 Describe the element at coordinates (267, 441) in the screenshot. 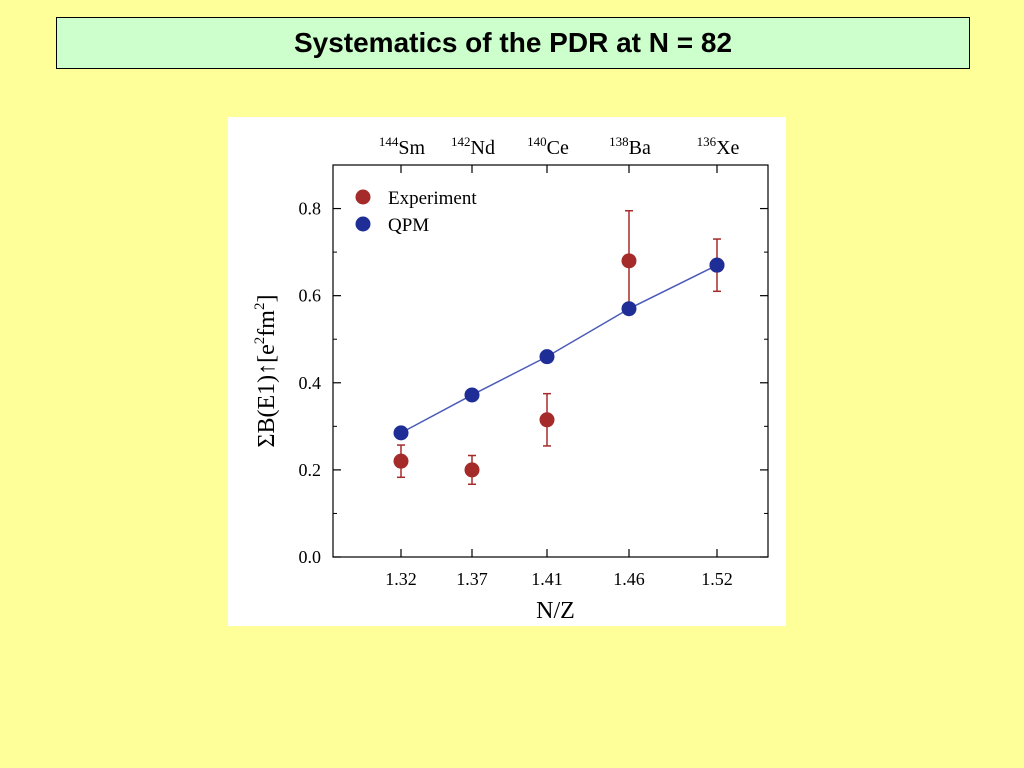

I see `y-axis-label-part: Σ` at that location.